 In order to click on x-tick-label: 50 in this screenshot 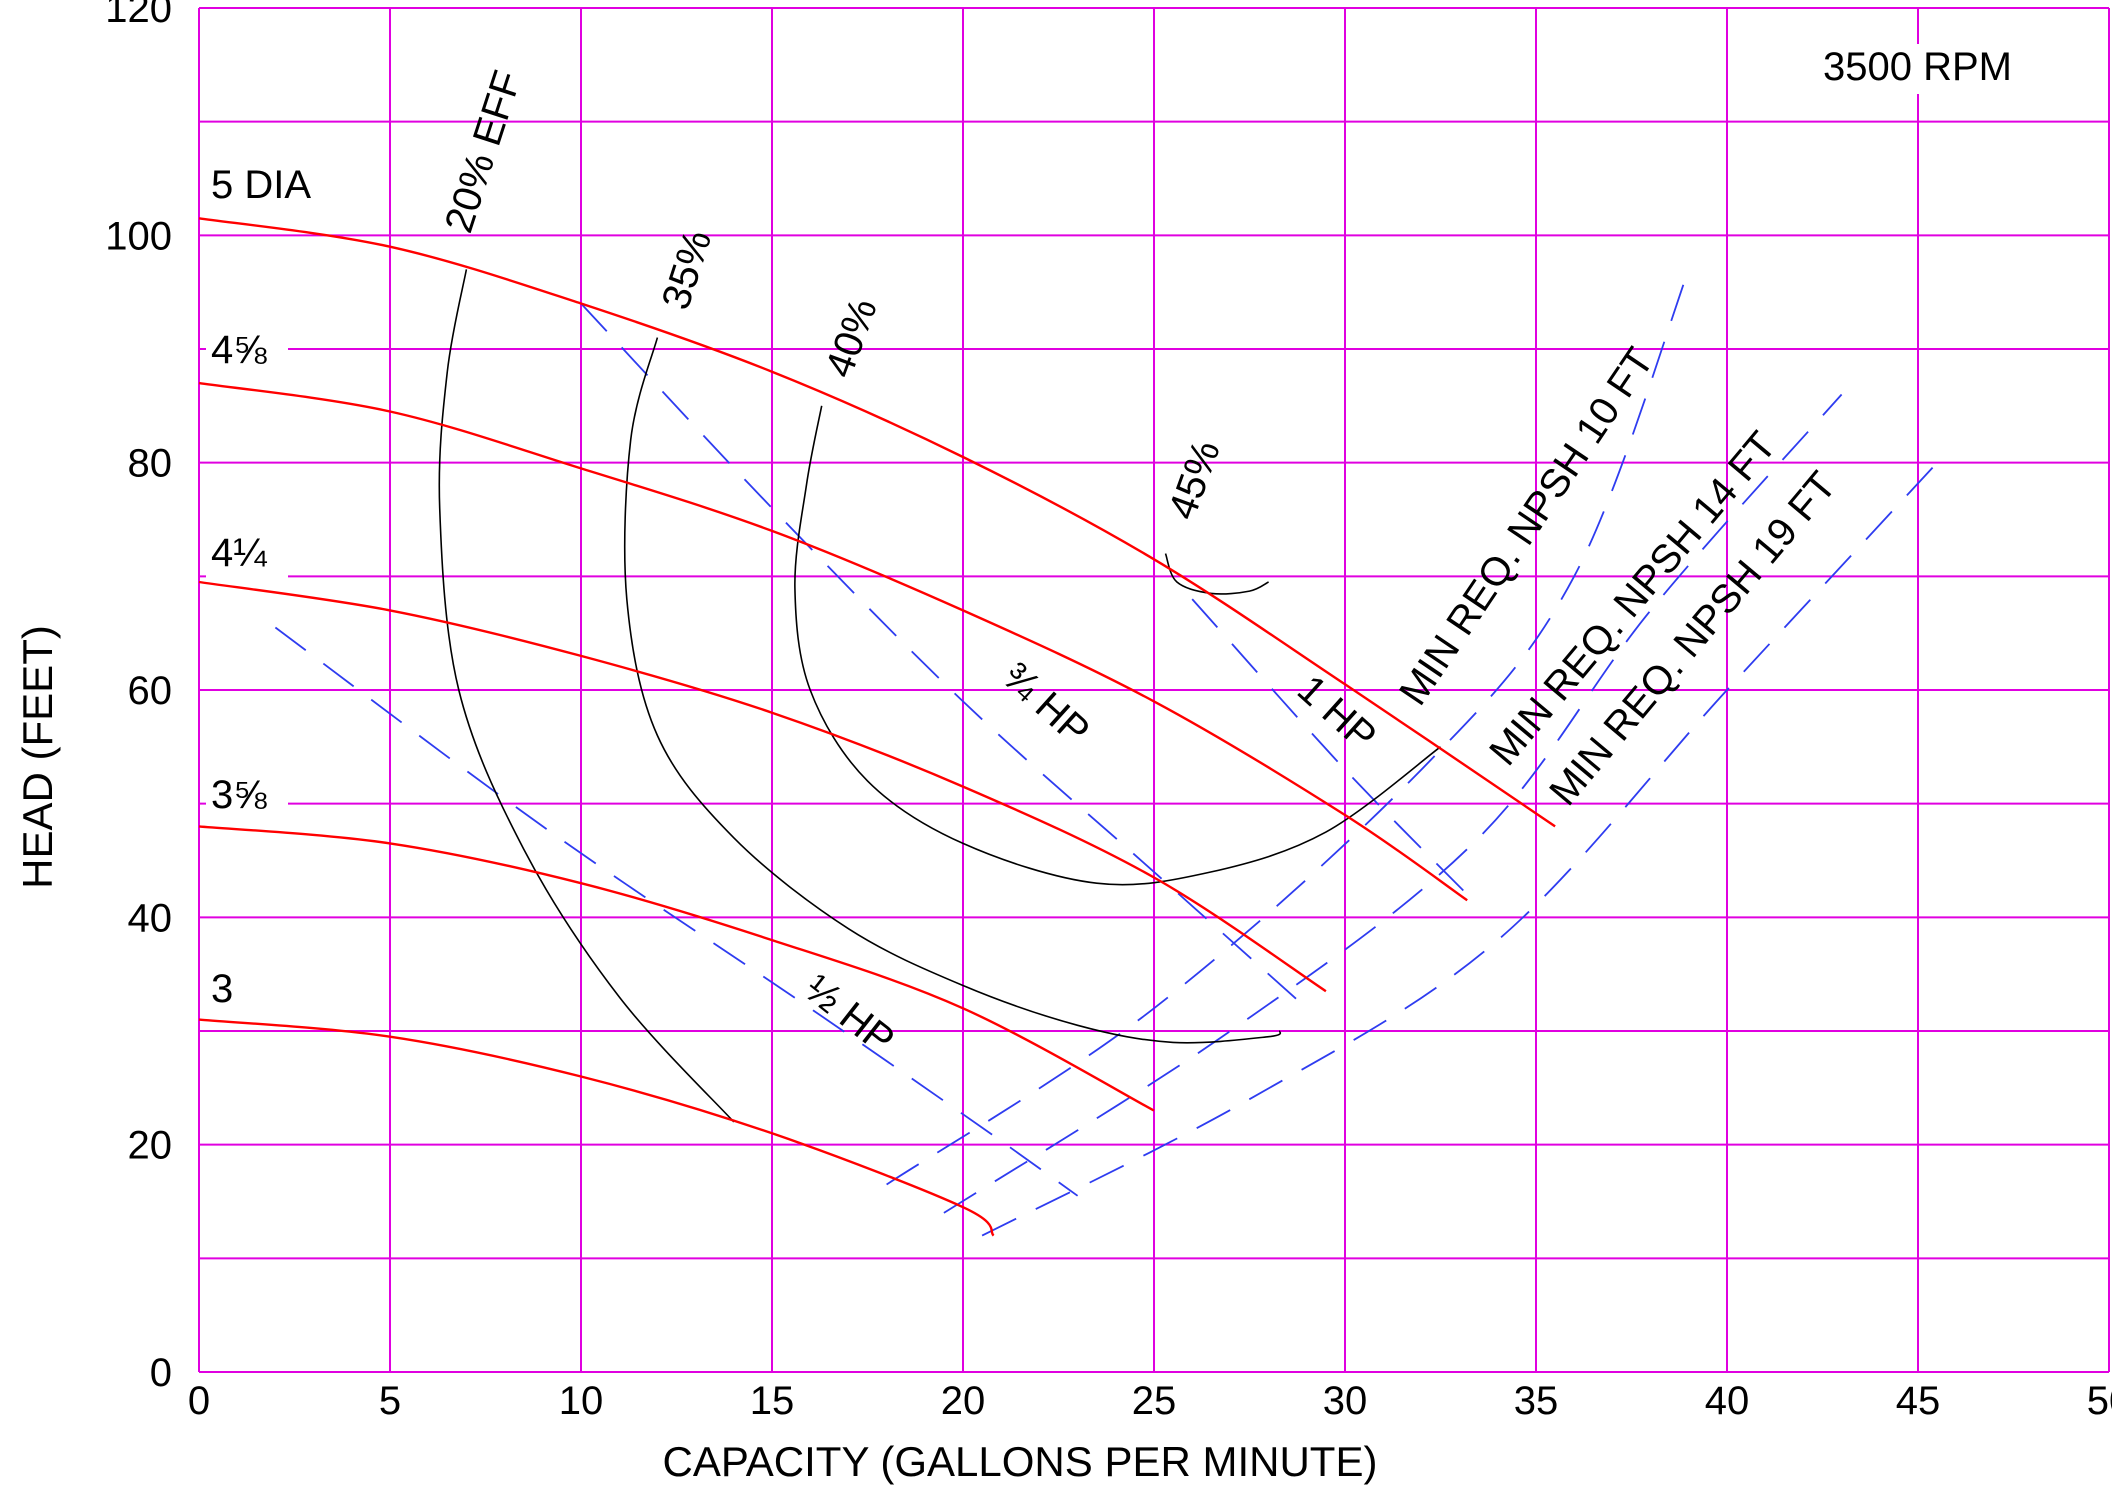, I will do `click(2099, 1401)`.